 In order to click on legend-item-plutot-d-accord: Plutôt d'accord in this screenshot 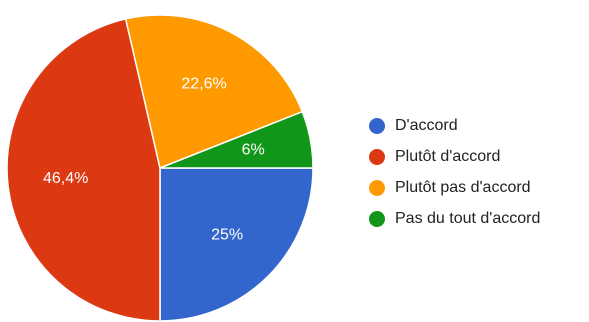, I will do `click(454, 156)`.